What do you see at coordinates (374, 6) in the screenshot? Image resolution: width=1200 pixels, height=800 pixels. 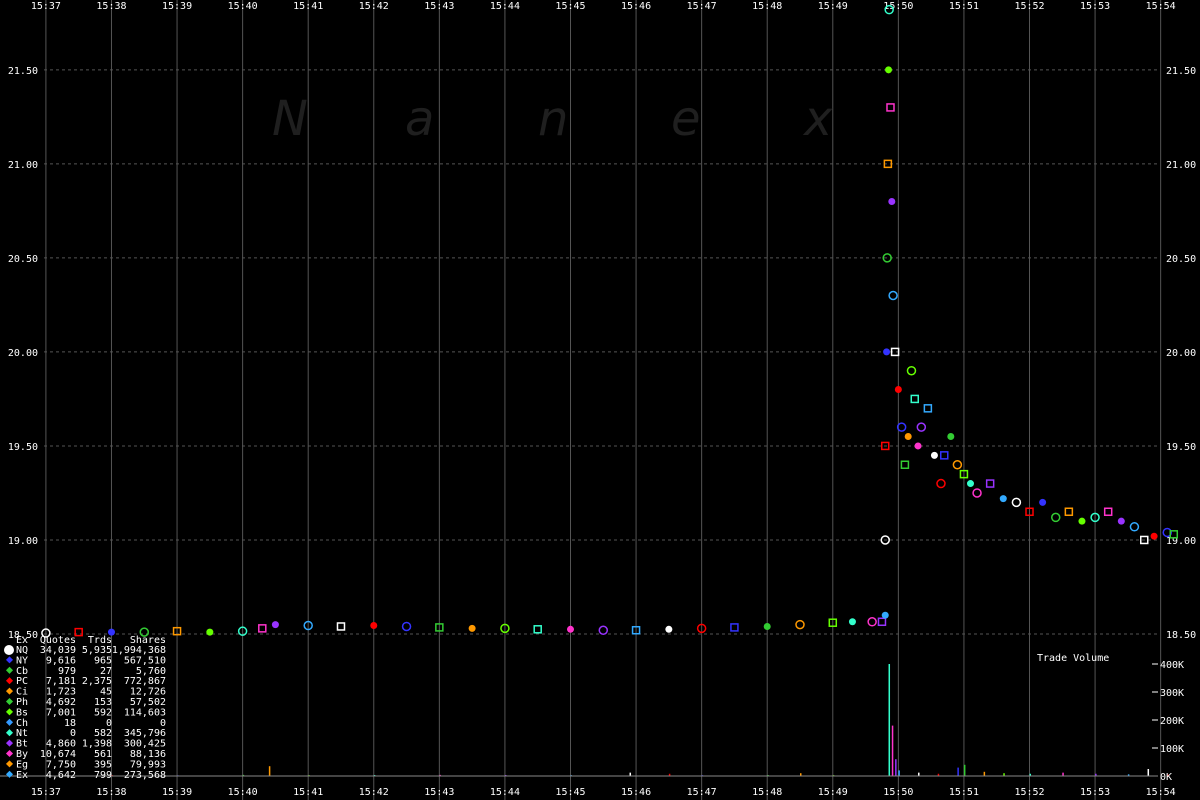 I see `x-tick-label: 15:42` at bounding box center [374, 6].